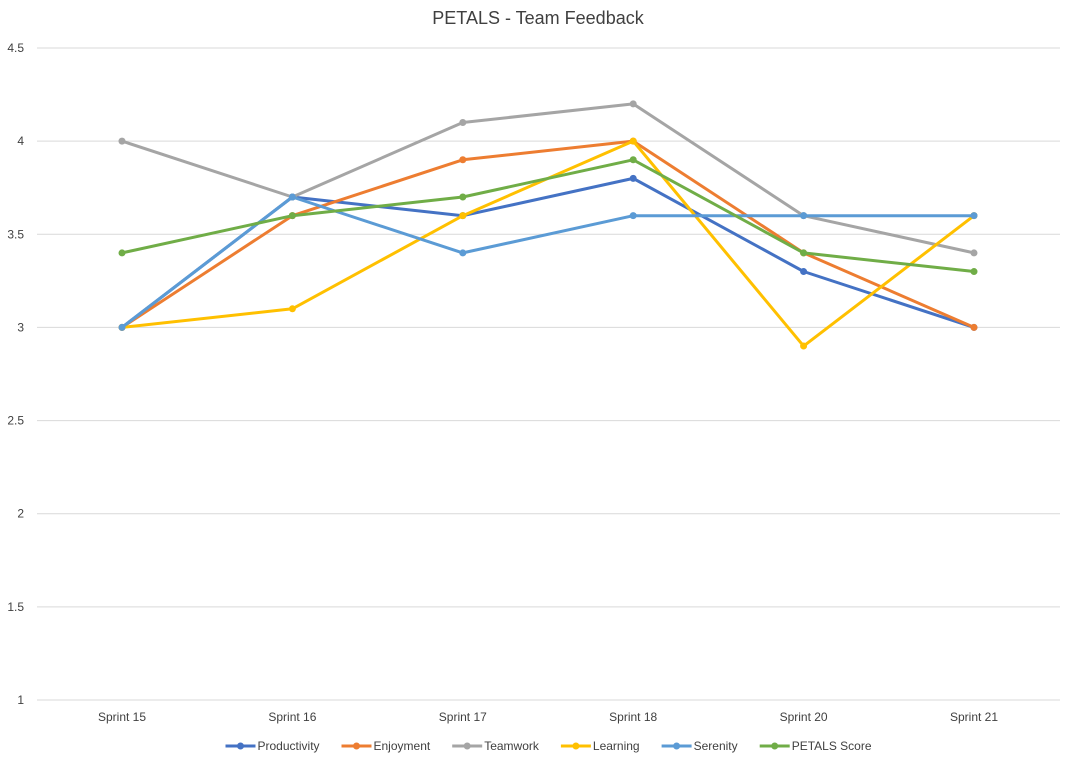 The width and height of the screenshot is (1073, 766). What do you see at coordinates (15, 48) in the screenshot?
I see `y-tick-label: 4.5` at bounding box center [15, 48].